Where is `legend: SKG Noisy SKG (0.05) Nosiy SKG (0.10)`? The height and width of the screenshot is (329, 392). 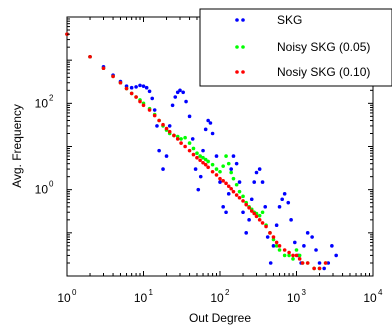 legend: SKG Noisy SKG (0.05) Nosiy SKG (0.10) is located at coordinates (295, 47).